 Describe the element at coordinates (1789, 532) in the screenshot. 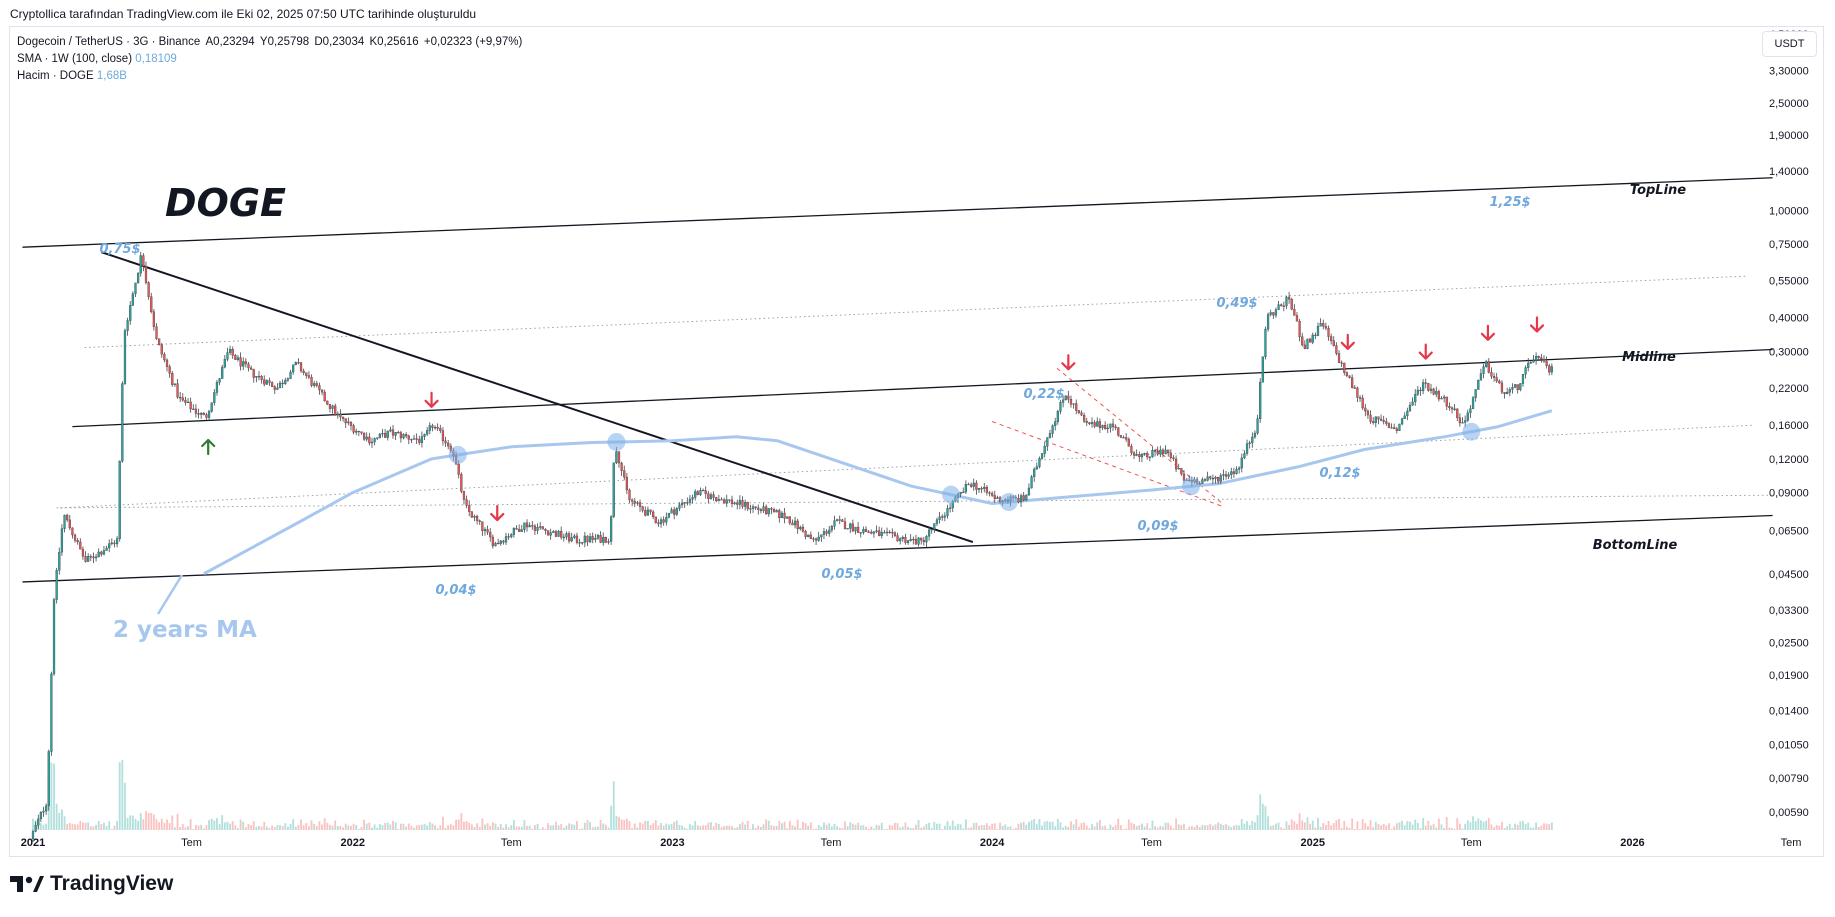

I see `y-tick-label: 0,06500` at that location.